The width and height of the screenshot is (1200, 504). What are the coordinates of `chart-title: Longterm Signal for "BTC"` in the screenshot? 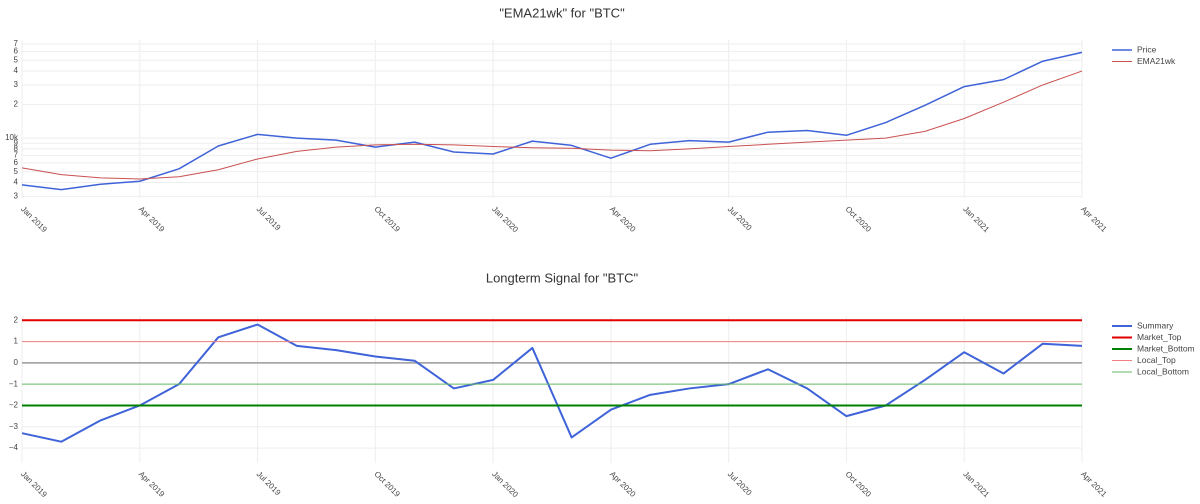 It's located at (562, 277).